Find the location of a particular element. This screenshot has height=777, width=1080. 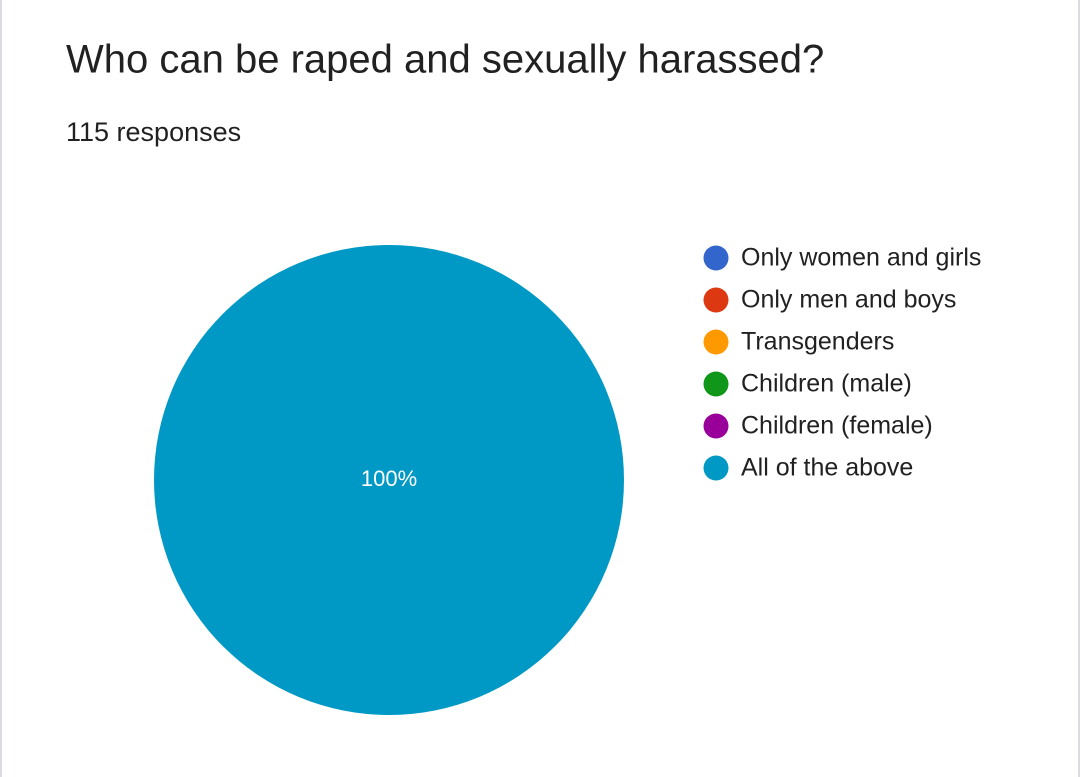

legend-label: Transgenders is located at coordinates (817, 342).